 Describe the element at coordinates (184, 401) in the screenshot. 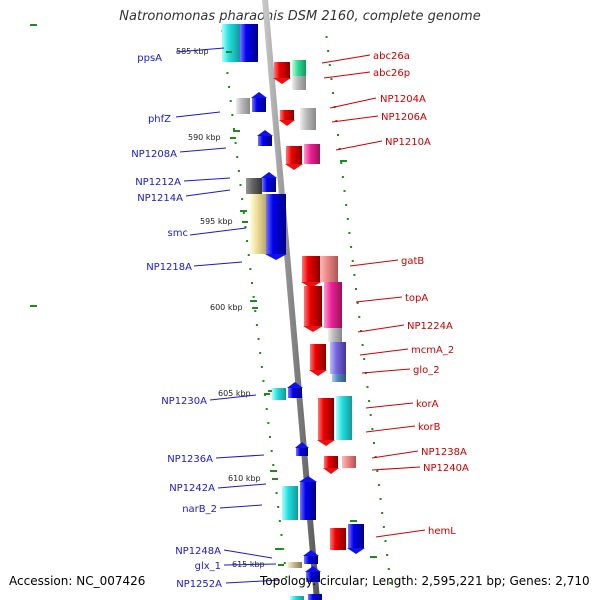

I see `left-gene-label-np1230a: NP1230A` at that location.